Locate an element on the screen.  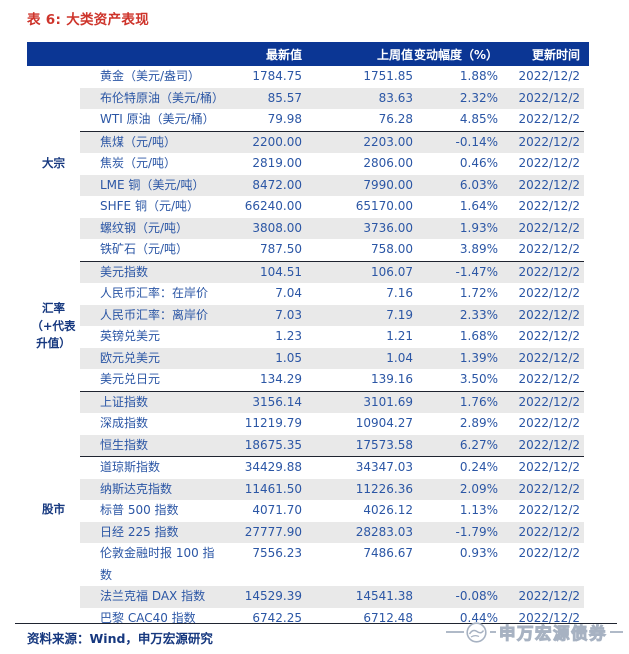
change-percent-value: 1.93% is located at coordinates (478, 227).